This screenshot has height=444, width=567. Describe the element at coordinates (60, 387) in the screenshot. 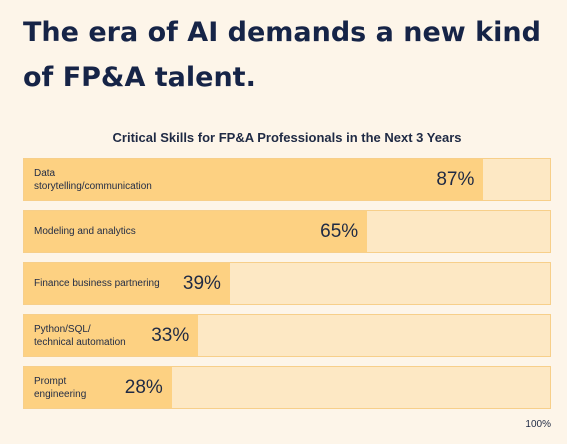

I see `bar-category-label: Prompt engineering` at that location.